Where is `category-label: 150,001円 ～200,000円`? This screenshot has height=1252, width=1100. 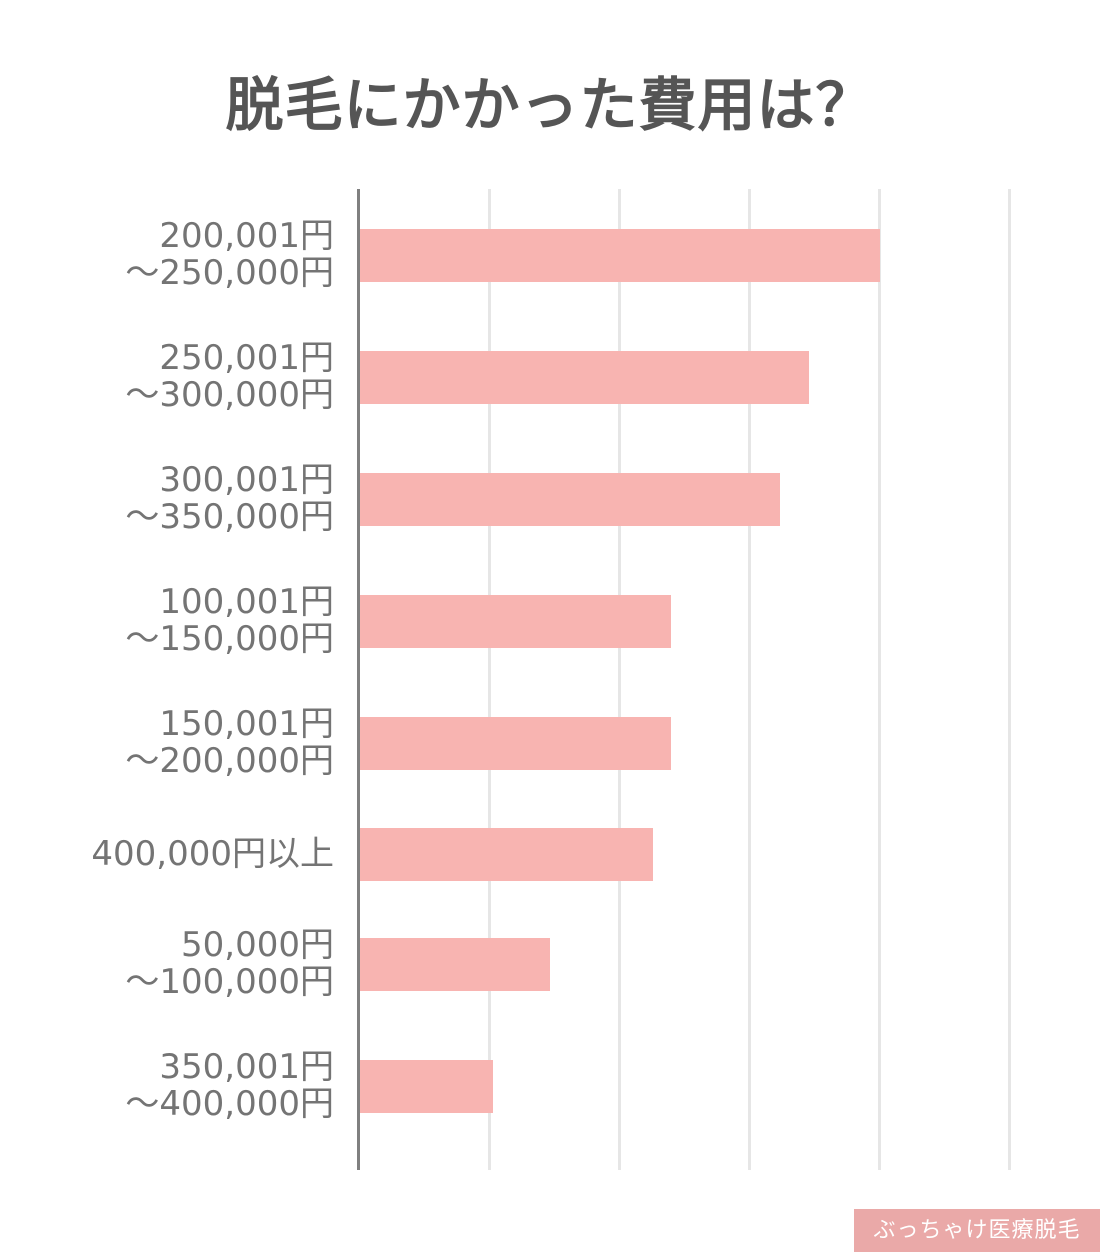
category-label: 150,001円 ～200,000円 is located at coordinates (229, 742).